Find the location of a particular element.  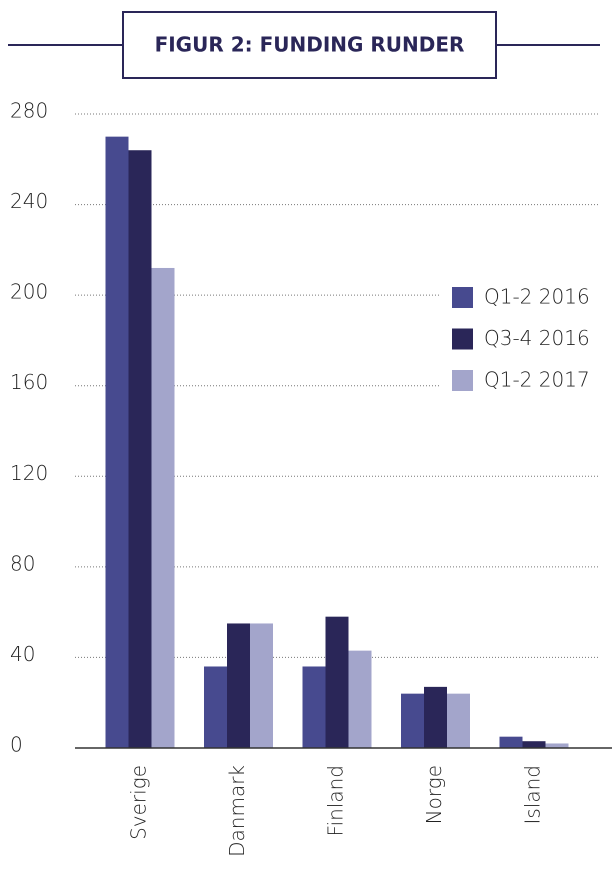

y-tick-label: 40 is located at coordinates (22, 654).